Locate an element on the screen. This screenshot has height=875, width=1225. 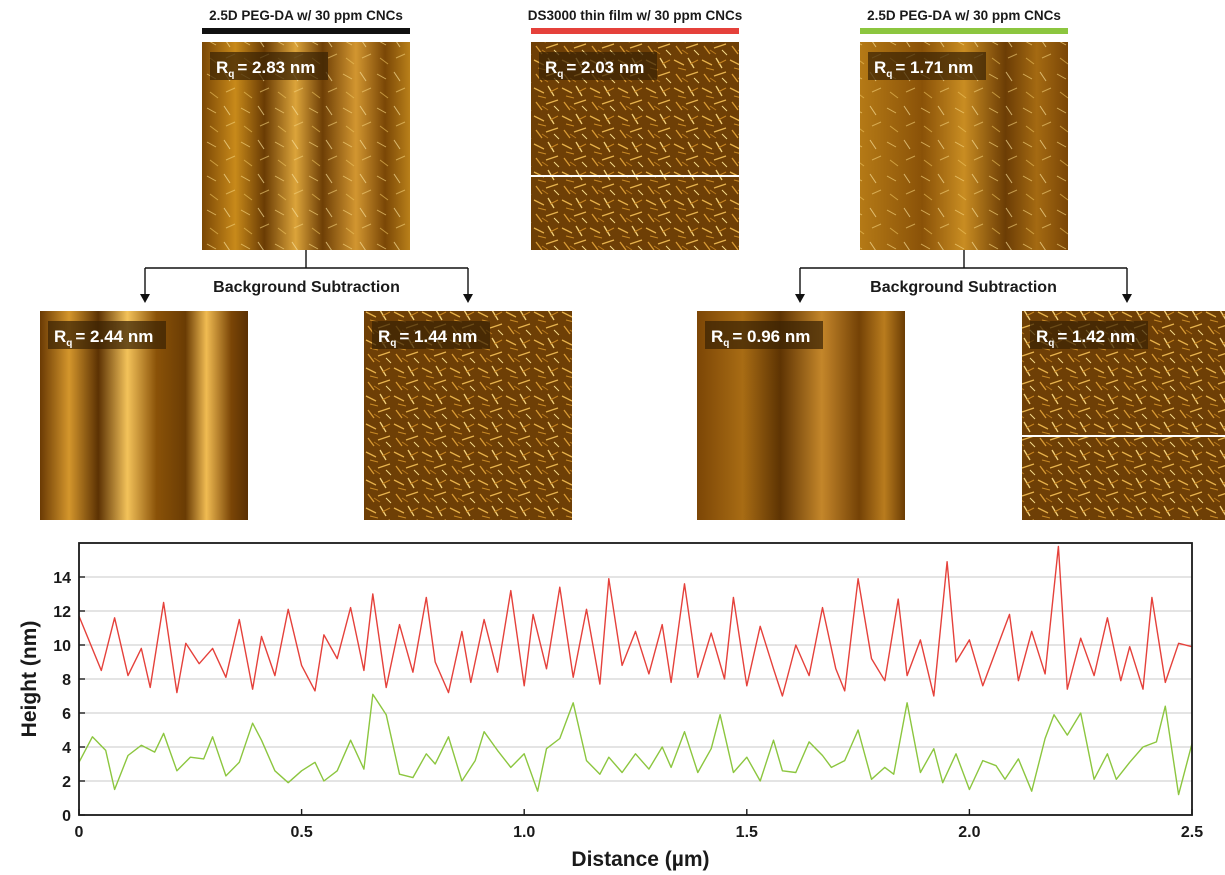
top-panel-1: 2.5D PEG-DA w/ 30 ppm CNCs Rq = 2.83 nm is located at coordinates (306, 129).